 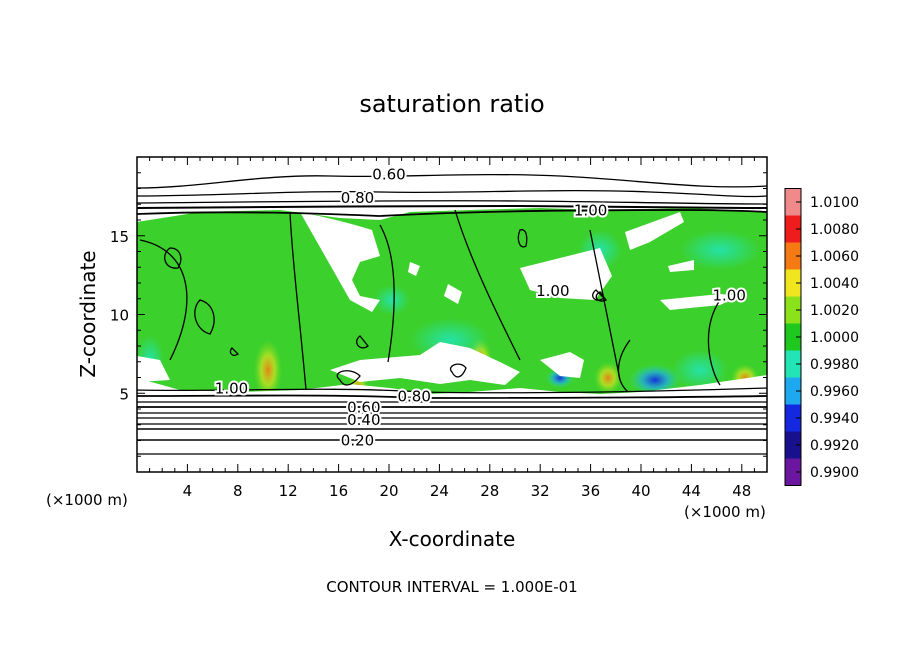 What do you see at coordinates (388, 491) in the screenshot?
I see `x-tick-label: 20` at bounding box center [388, 491].